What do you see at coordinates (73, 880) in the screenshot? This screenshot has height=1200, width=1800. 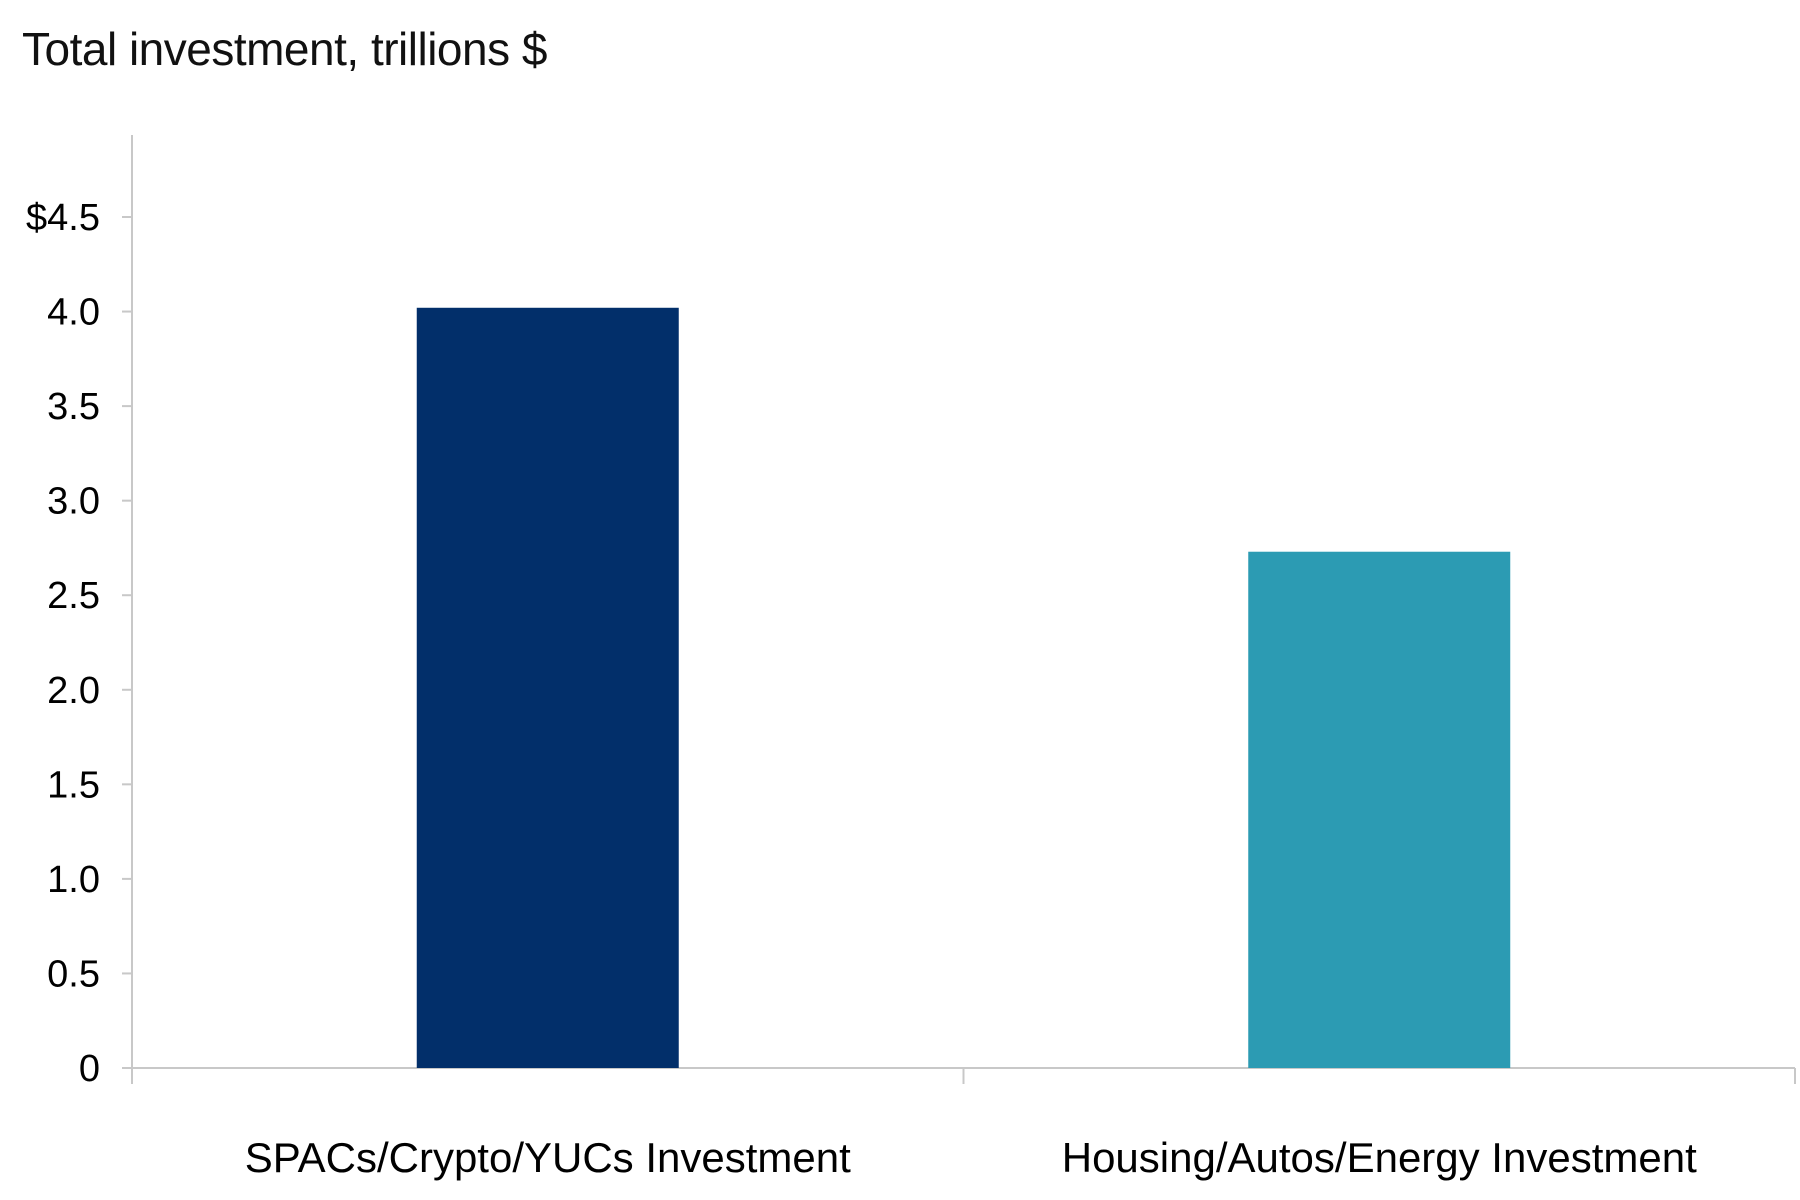 I see `y-tick-label: 1.0` at bounding box center [73, 880].